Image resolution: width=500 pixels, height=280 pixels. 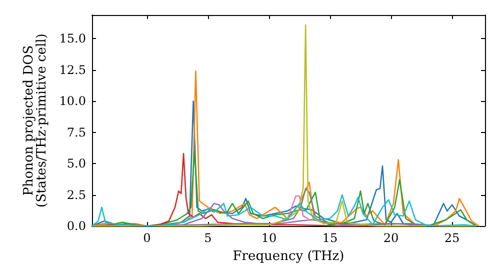 I want to click on x-tick-label: 10, so click(x=269, y=238).